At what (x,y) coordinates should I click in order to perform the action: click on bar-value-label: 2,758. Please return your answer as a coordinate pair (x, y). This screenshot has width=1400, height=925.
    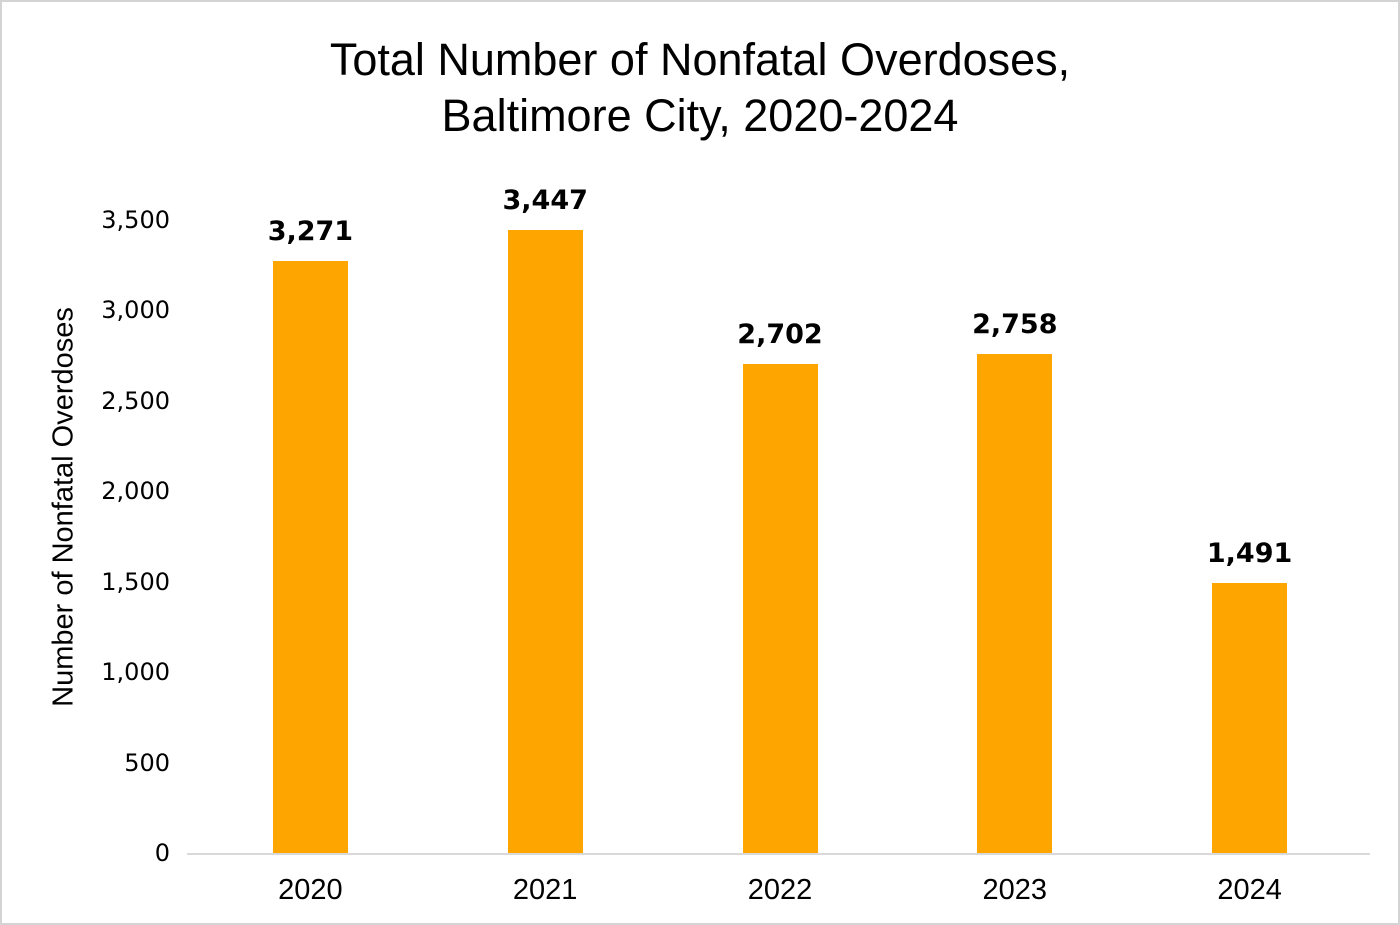
    Looking at the image, I should click on (1015, 325).